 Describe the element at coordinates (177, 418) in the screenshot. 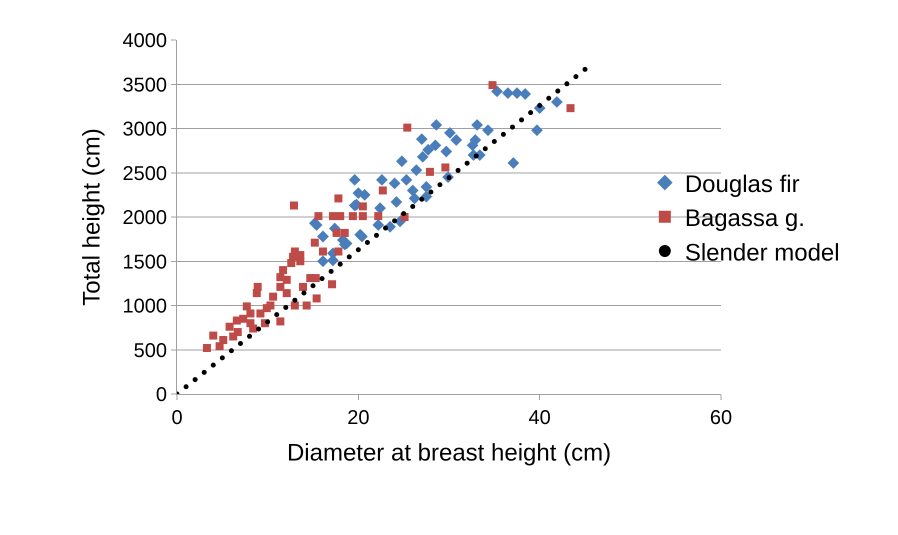

I see `x-tick-label: 0` at that location.